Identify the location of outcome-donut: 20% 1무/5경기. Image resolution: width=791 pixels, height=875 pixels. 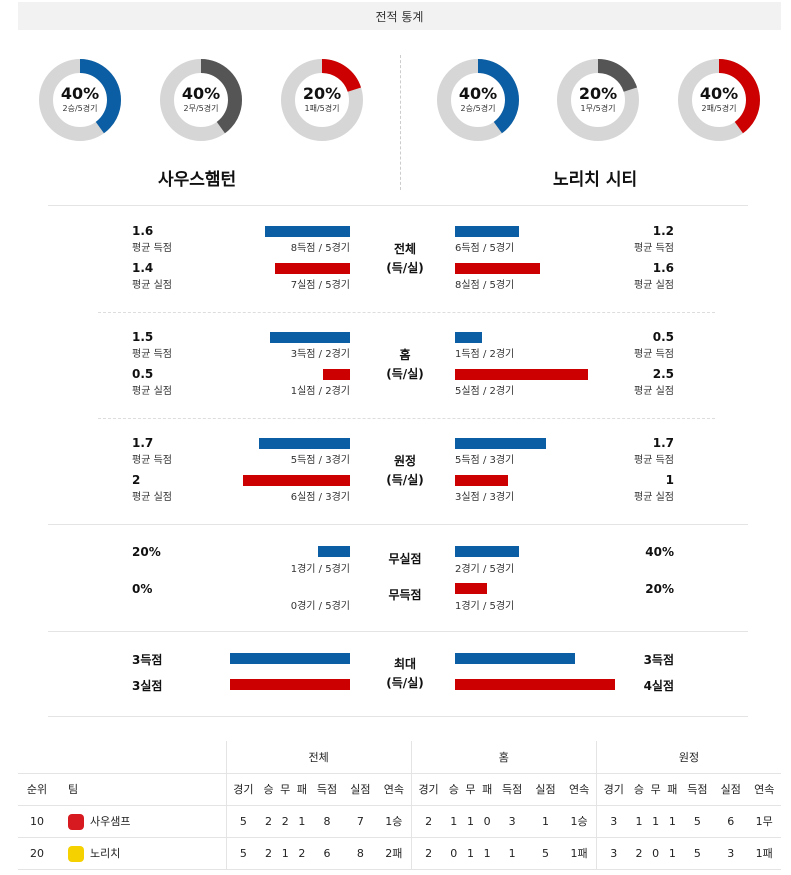
(598, 100).